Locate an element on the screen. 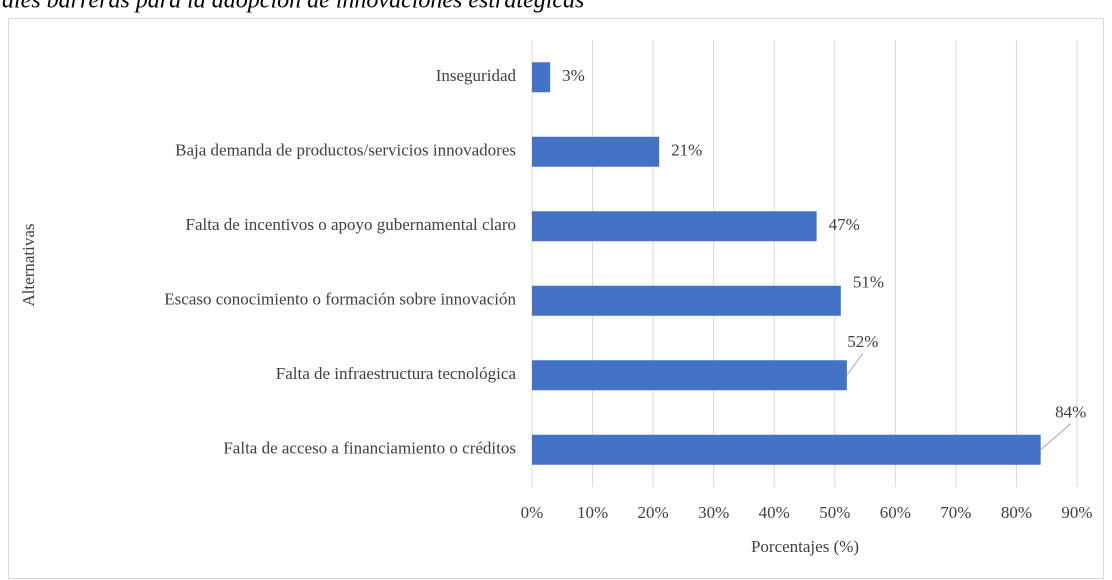 The width and height of the screenshot is (1112, 580). y-tick-label: Falta de infraestructura tecnológica is located at coordinates (396, 373).